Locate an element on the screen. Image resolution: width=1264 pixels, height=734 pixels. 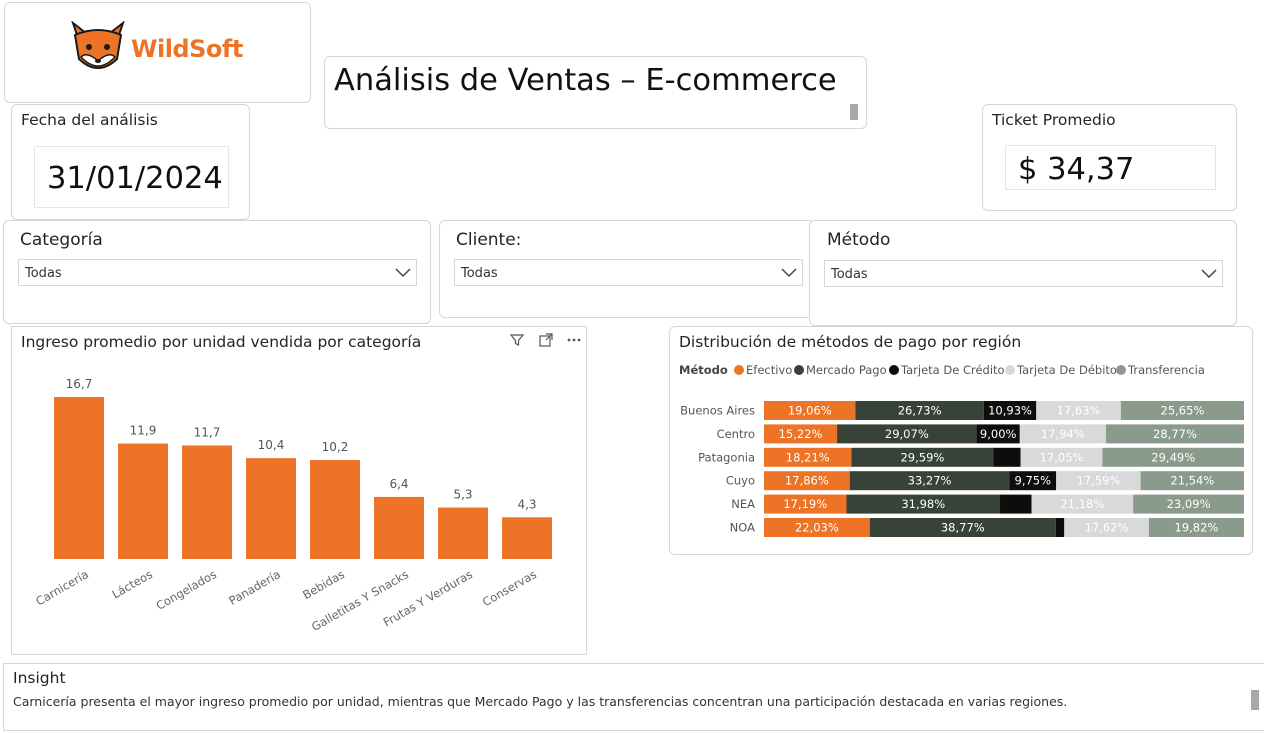
segment-value-label: 17,94% is located at coordinates (1063, 434).